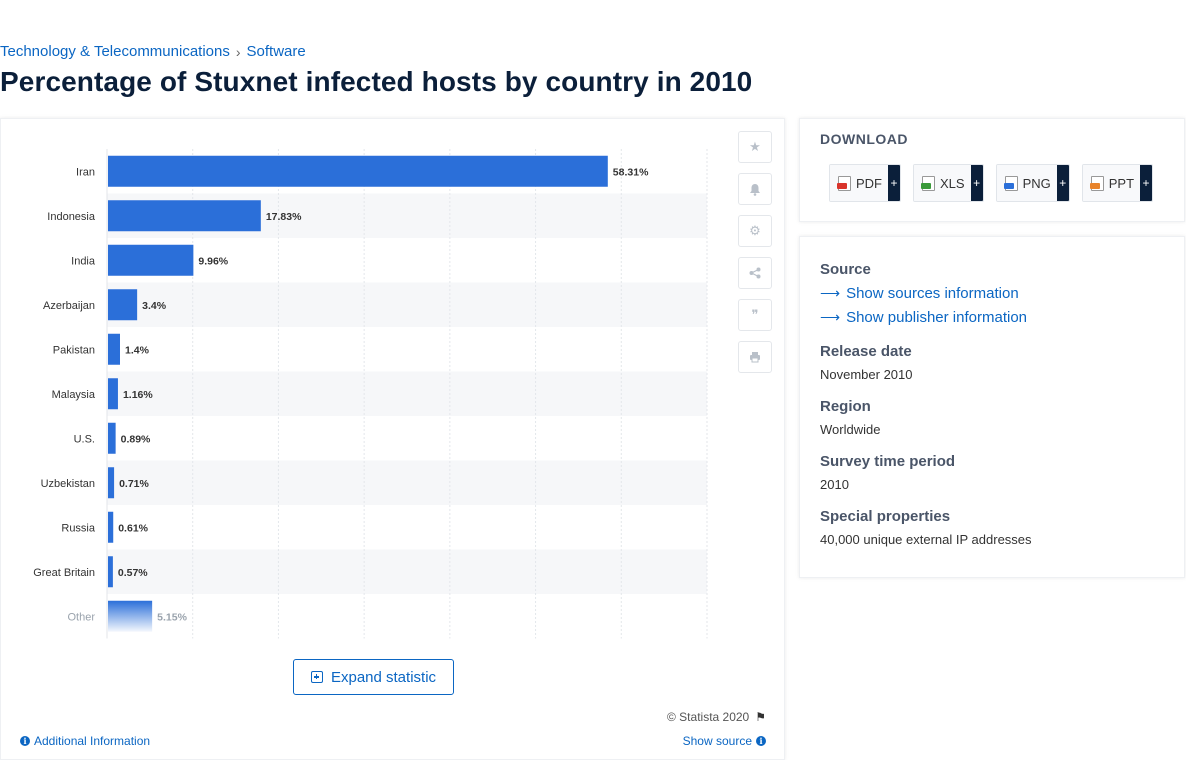 The image size is (1186, 760). I want to click on show-sources-link: ⟶ Show sources information, so click(919, 293).